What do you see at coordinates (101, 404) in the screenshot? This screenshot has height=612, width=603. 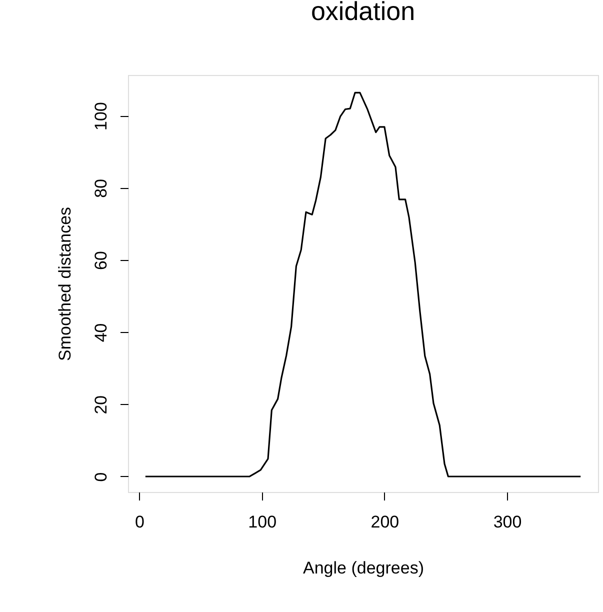 I see `y-tick-label: 20` at bounding box center [101, 404].